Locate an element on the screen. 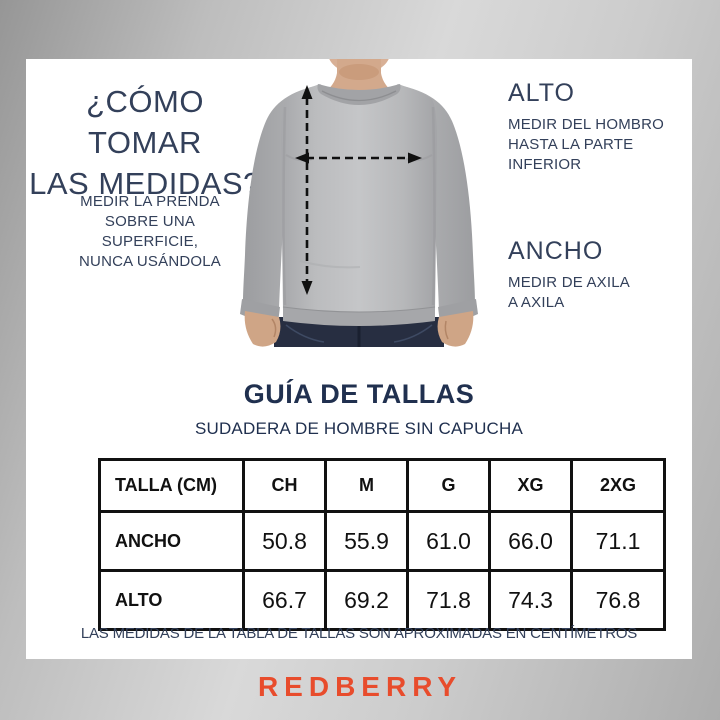 Image resolution: width=720 pixels, height=720 pixels. col-header-ch: CH is located at coordinates (284, 485).